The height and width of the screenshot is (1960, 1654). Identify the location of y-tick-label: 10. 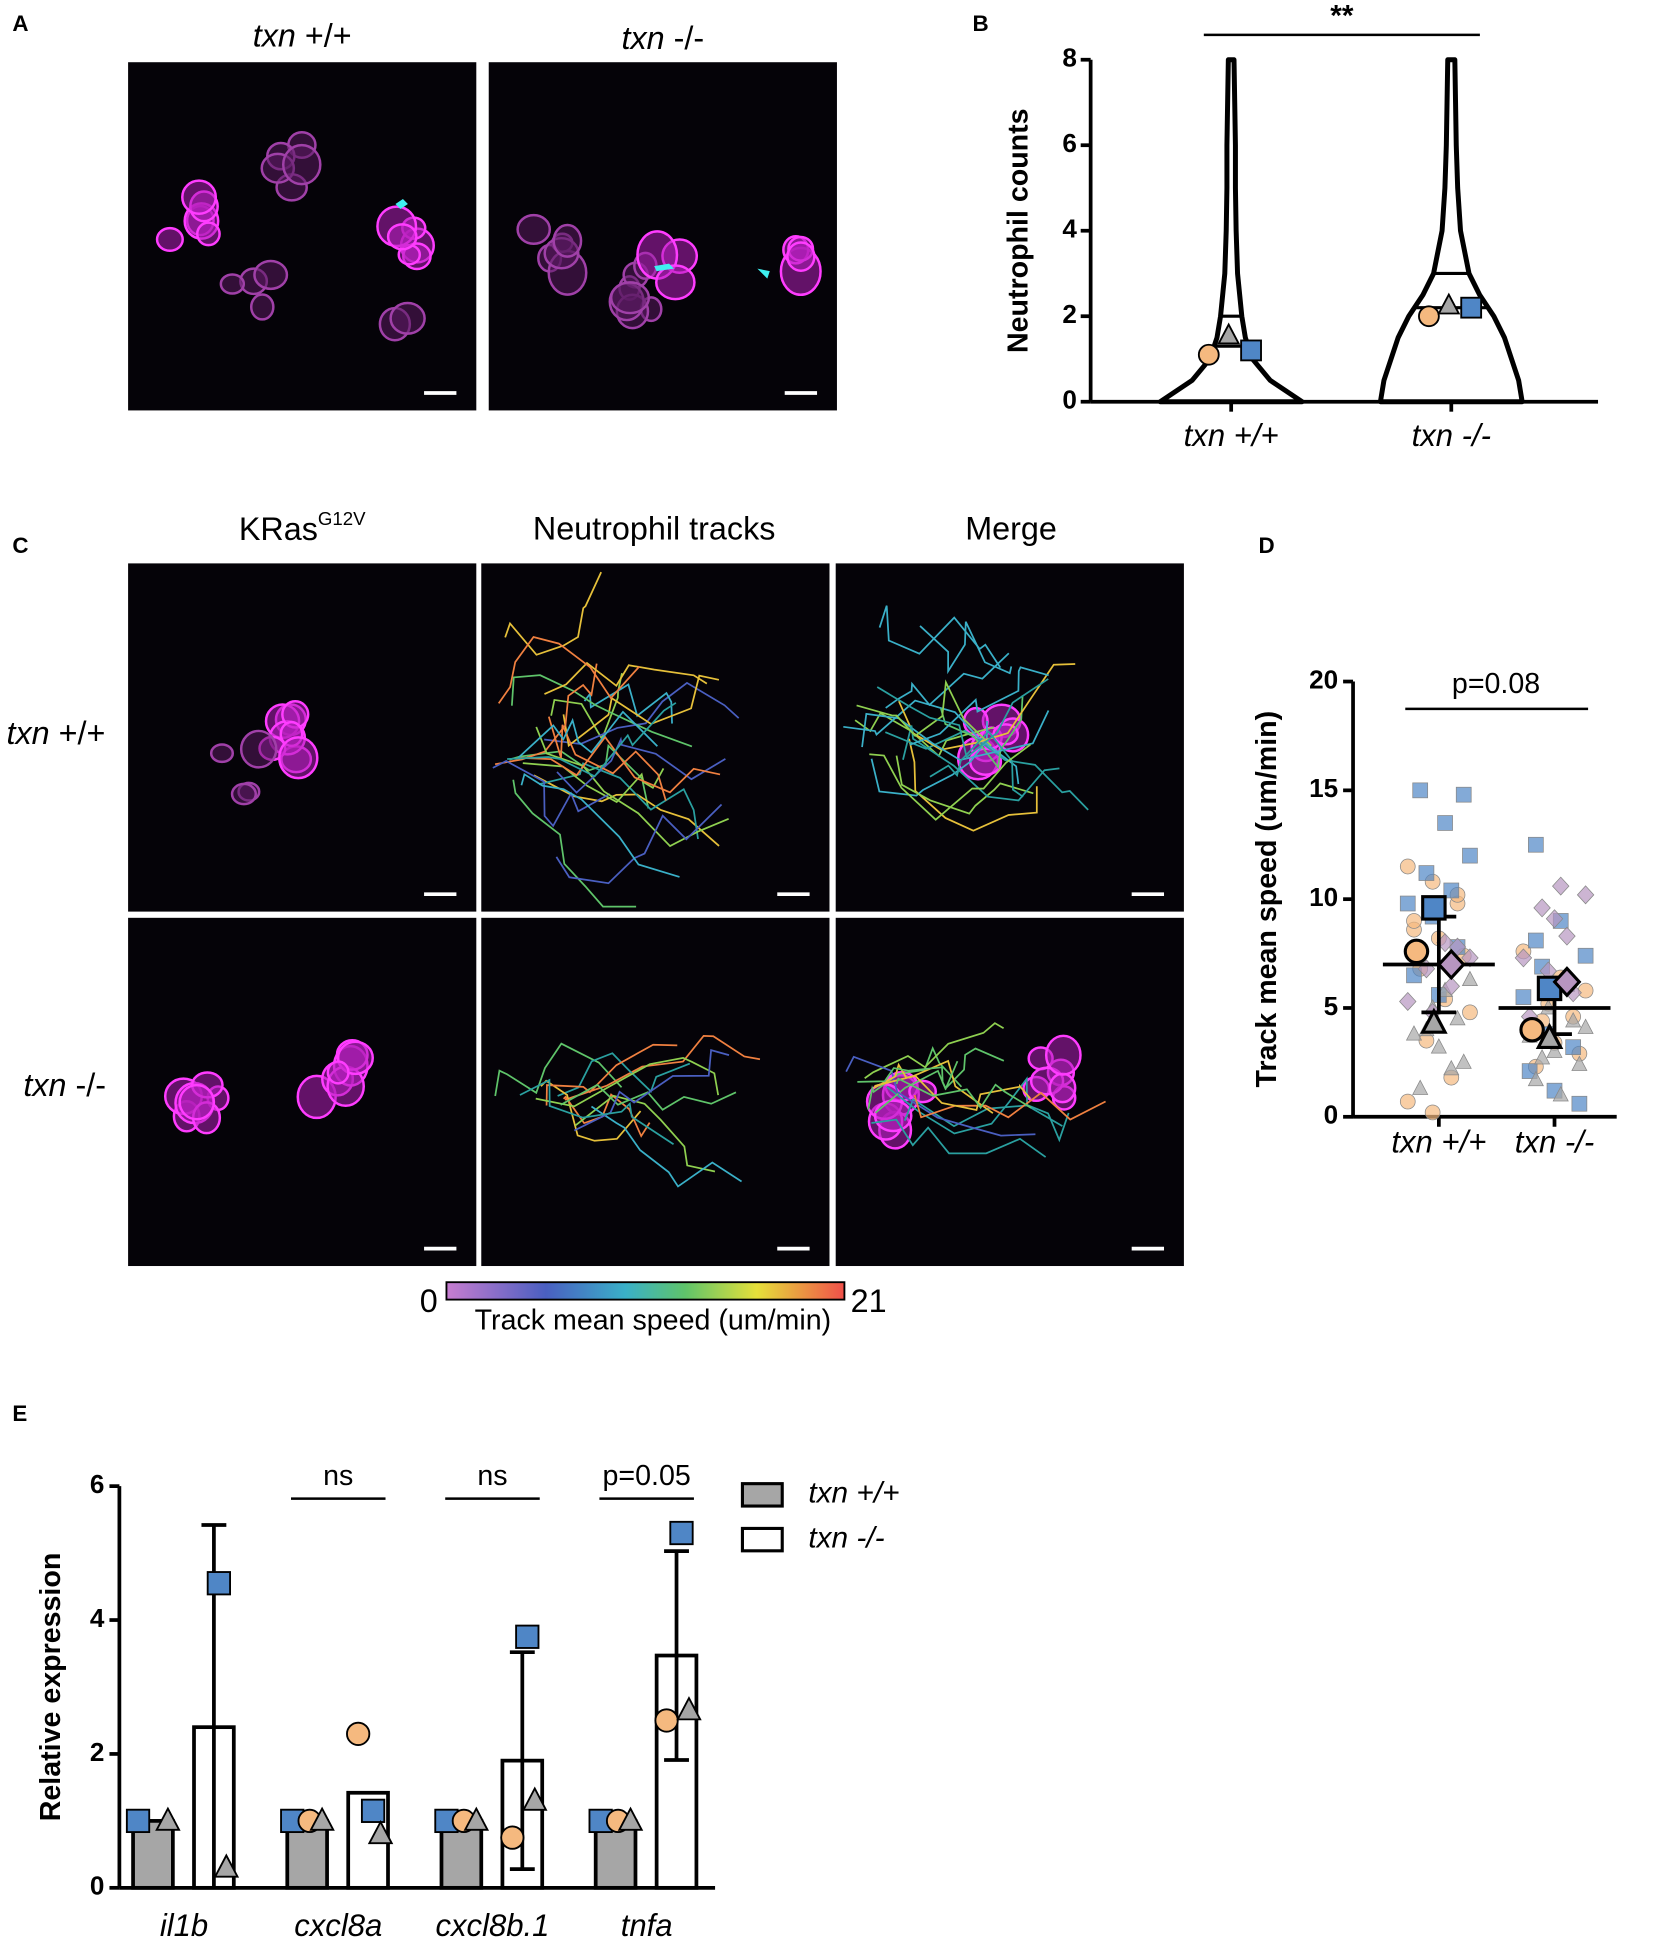
(1323, 897).